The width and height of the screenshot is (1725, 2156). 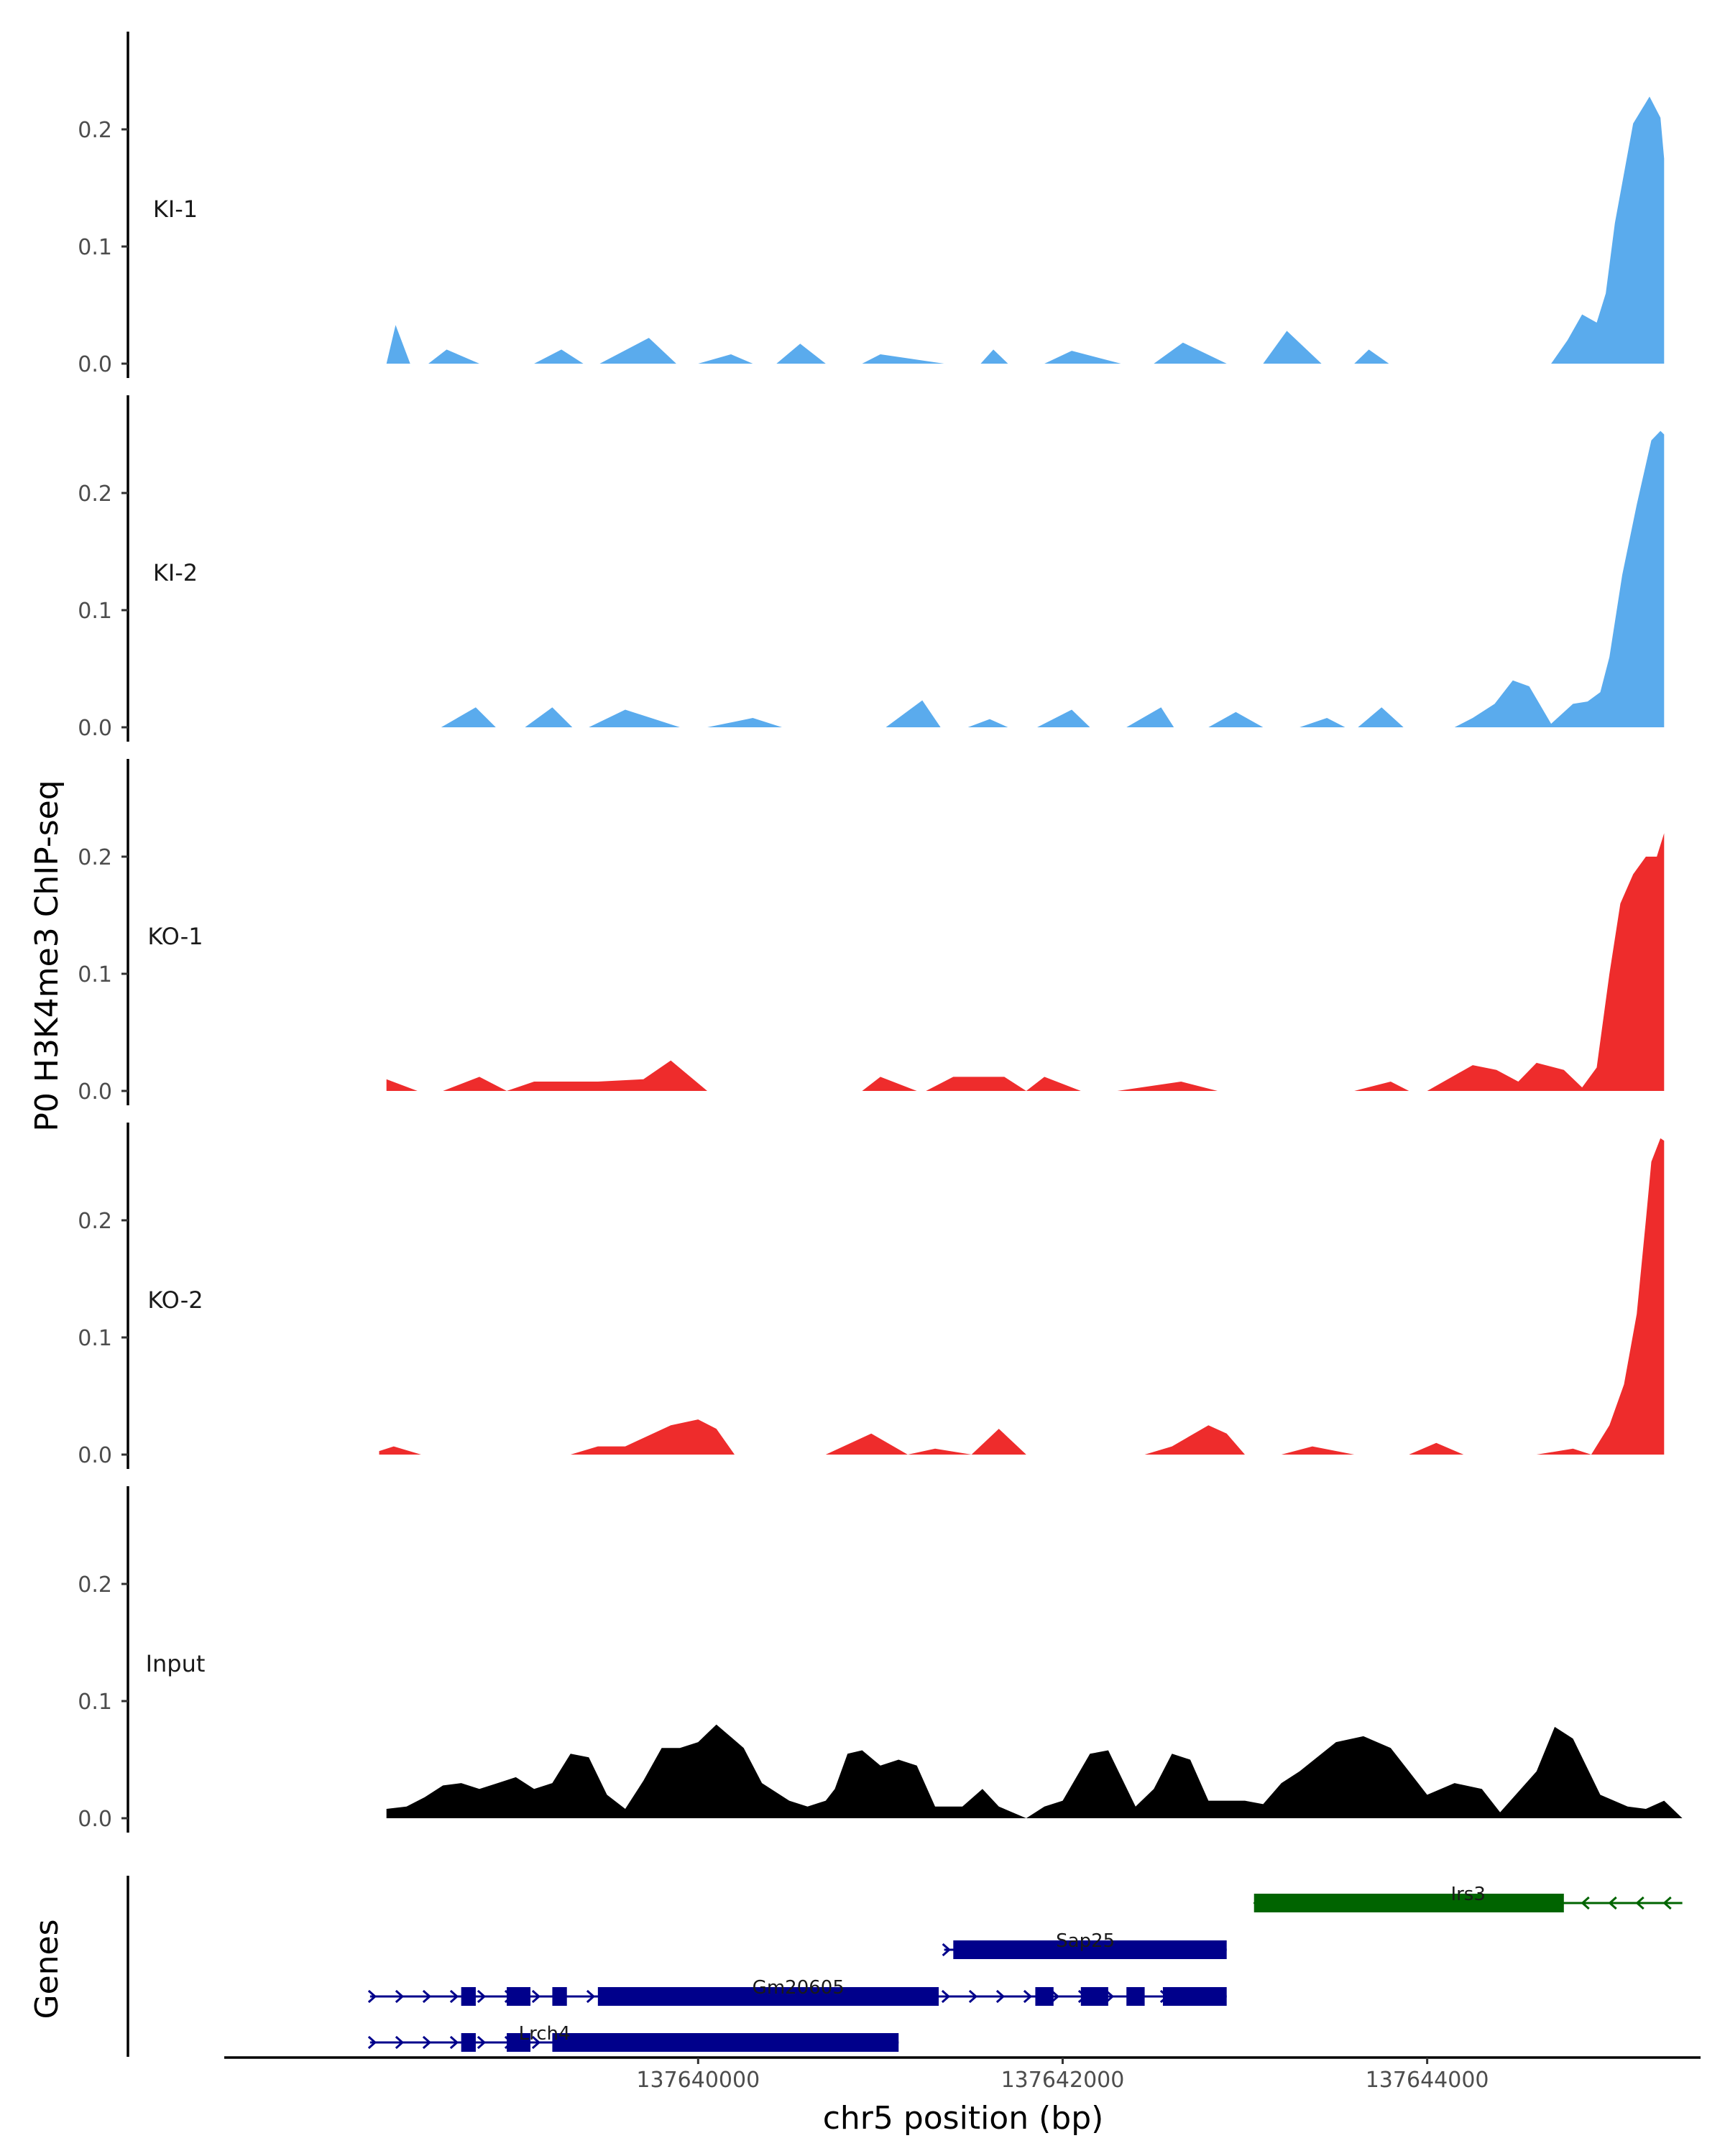 I want to click on gene-label: Lrch4, so click(x=545, y=2034).